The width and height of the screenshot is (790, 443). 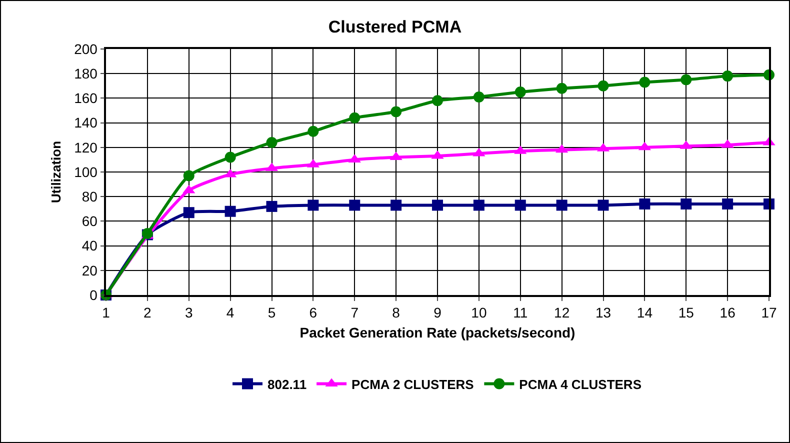 What do you see at coordinates (90, 270) in the screenshot?
I see `y-tick-label: 20` at bounding box center [90, 270].